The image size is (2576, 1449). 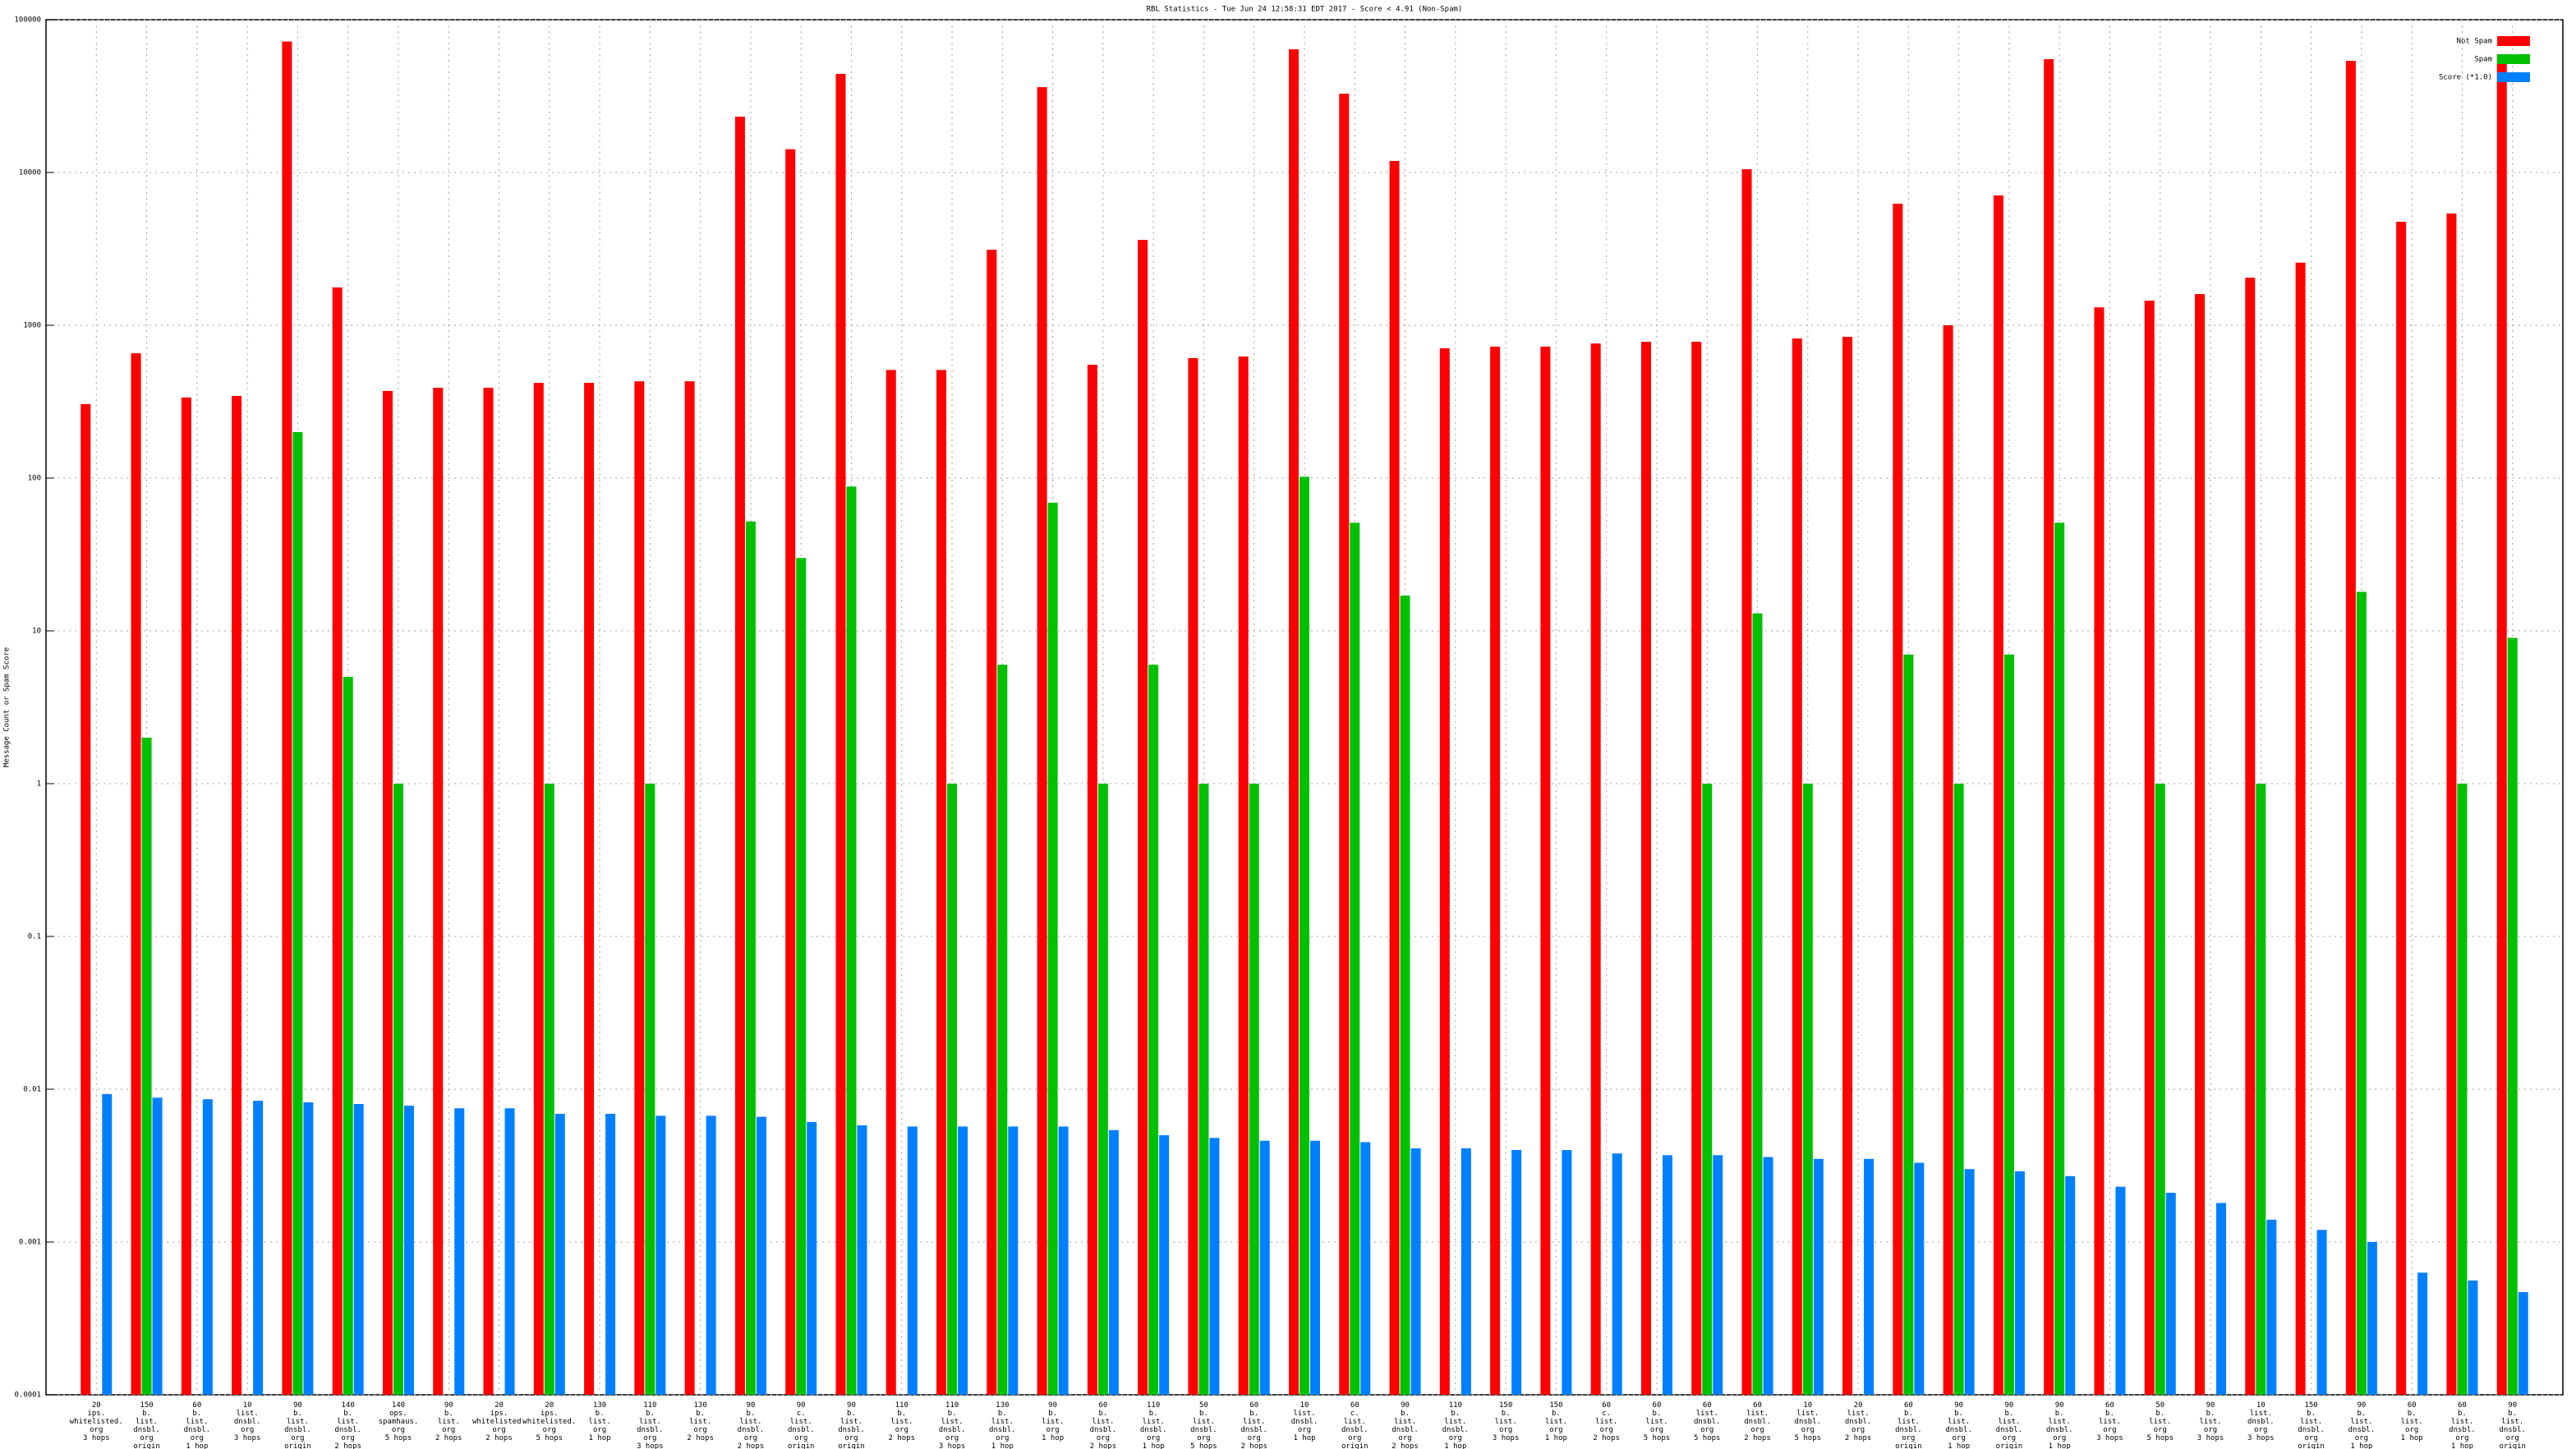 What do you see at coordinates (348, 1425) in the screenshot?
I see `x-tick-label: 140 b. list. dnsbl. org 2 hops` at bounding box center [348, 1425].